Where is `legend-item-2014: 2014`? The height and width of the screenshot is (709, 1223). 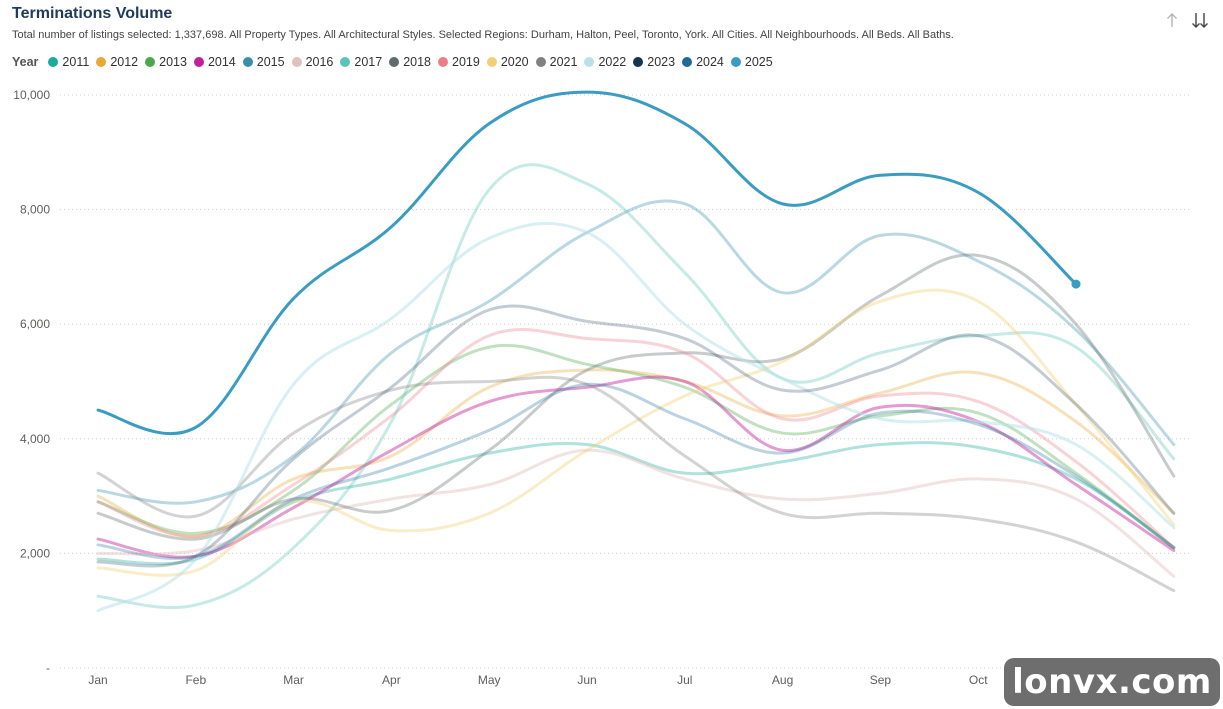
legend-item-2014: 2014 is located at coordinates (214, 62).